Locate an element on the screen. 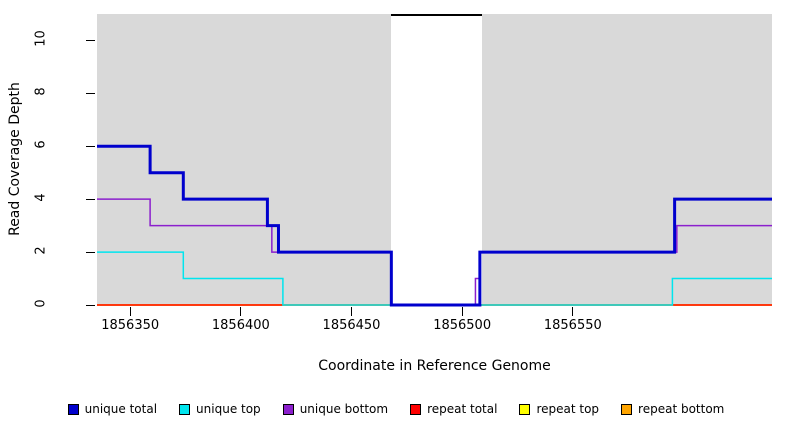 This screenshot has width=792, height=432. legend-label: unique bottom is located at coordinates (344, 409).